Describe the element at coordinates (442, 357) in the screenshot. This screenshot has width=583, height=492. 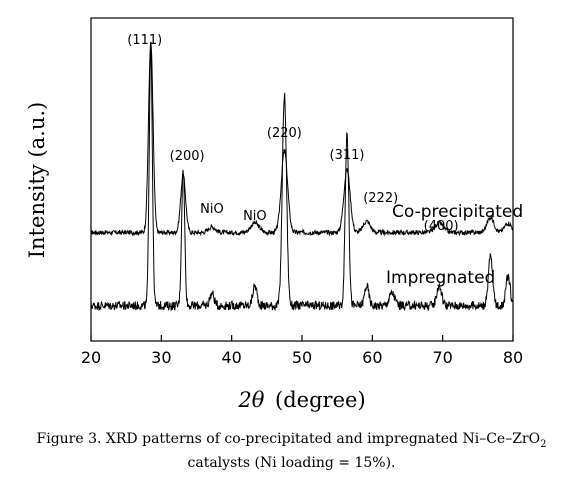
I see `x-tick-label: 70` at that location.